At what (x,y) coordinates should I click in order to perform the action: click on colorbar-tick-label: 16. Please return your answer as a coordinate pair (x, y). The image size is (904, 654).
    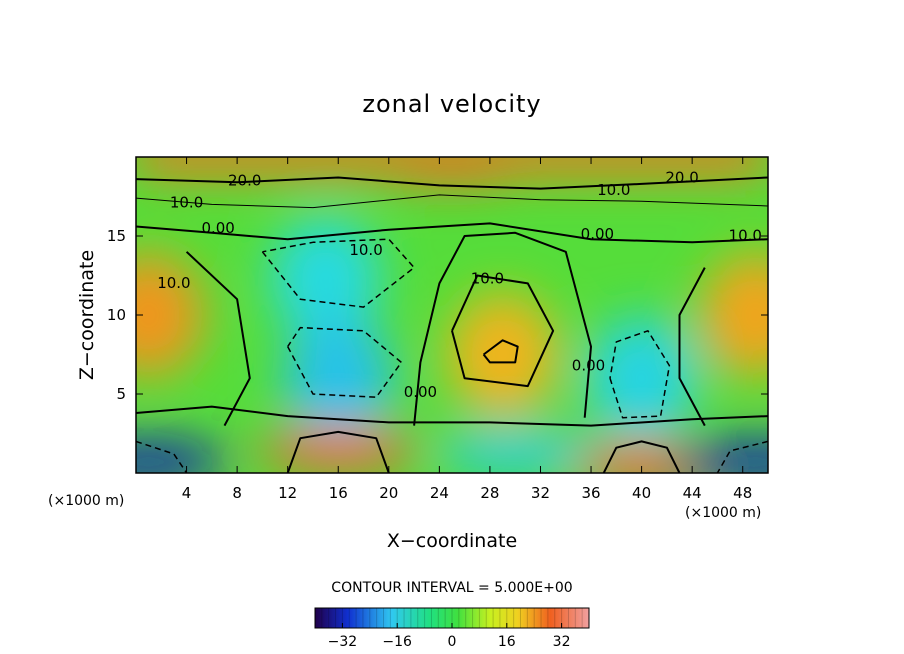
    Looking at the image, I should click on (507, 642).